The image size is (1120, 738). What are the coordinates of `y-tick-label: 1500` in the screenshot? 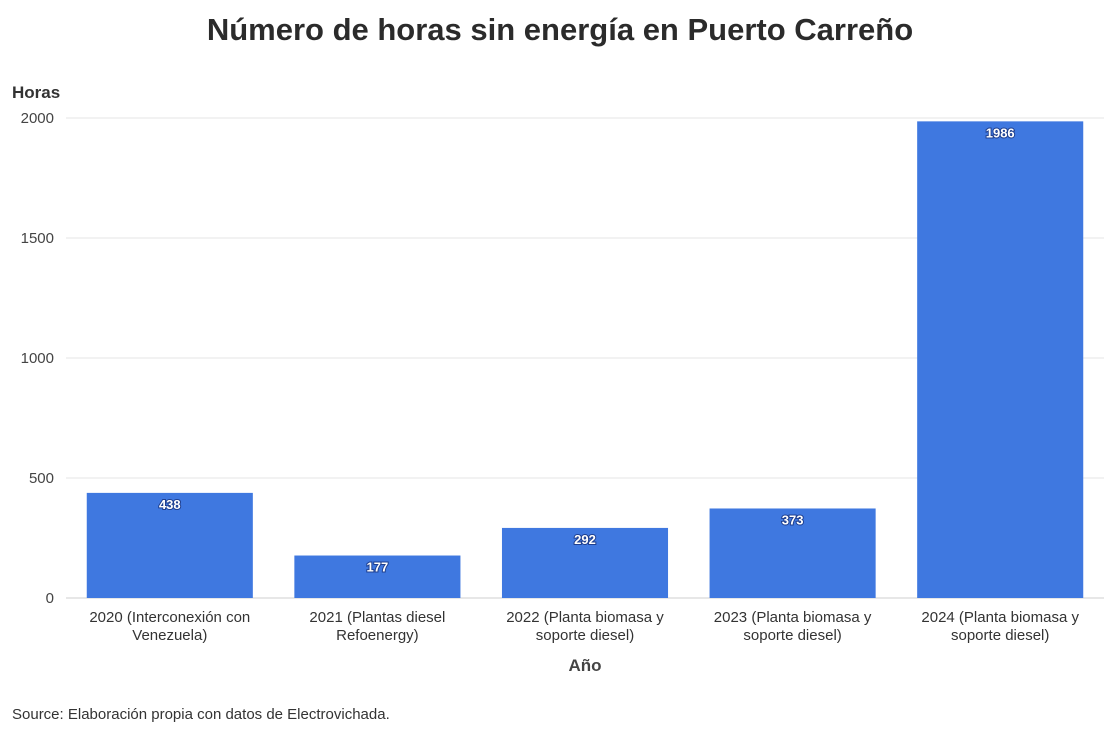 It's located at (37, 238).